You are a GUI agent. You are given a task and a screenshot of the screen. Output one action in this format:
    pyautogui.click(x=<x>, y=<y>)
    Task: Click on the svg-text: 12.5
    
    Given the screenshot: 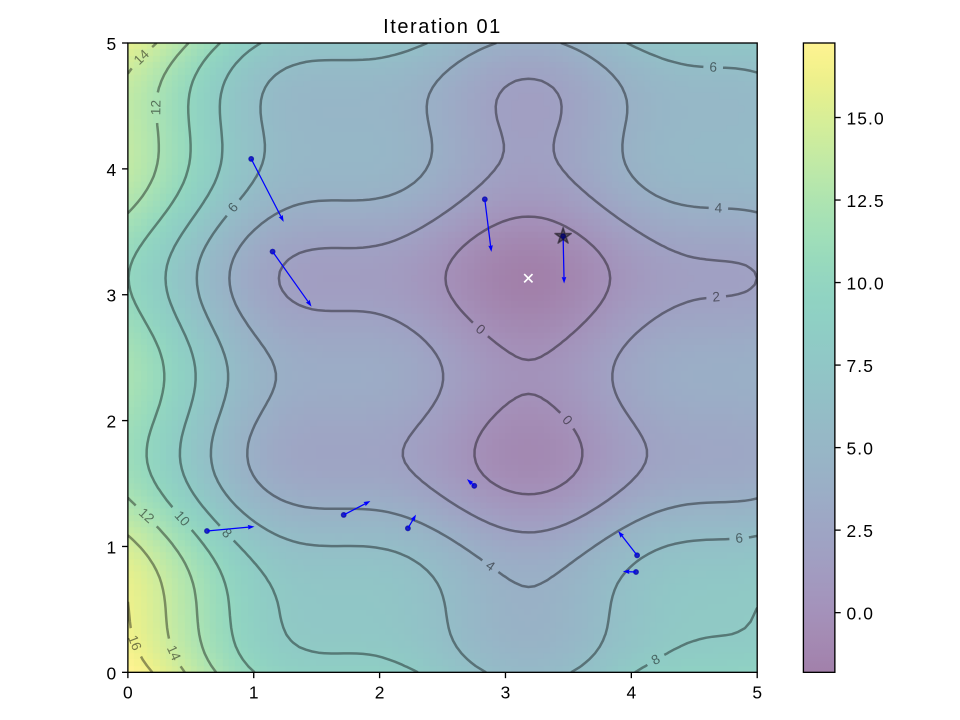 What is the action you would take?
    pyautogui.click(x=866, y=201)
    